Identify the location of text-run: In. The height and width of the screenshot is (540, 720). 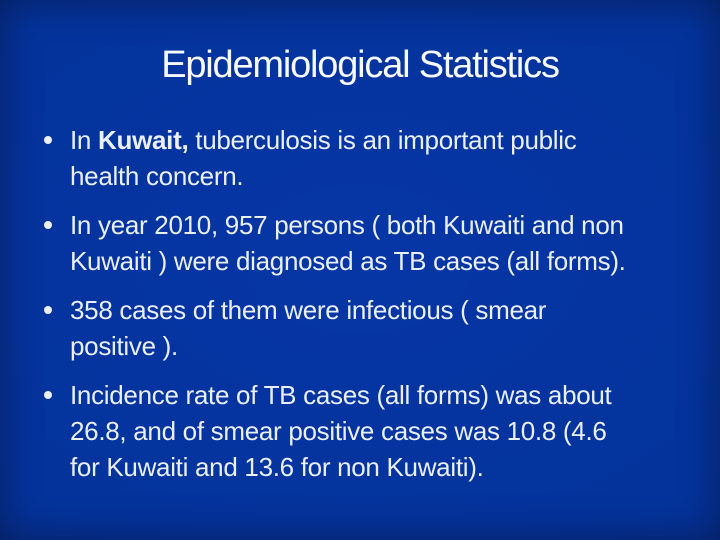
(84, 139).